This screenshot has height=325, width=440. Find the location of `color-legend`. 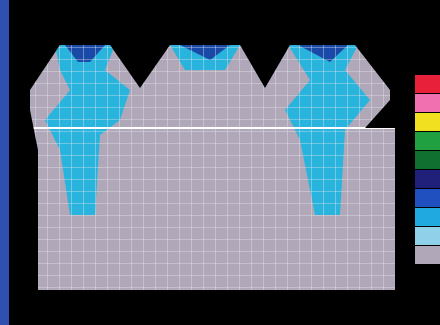

color-legend is located at coordinates (427, 169).